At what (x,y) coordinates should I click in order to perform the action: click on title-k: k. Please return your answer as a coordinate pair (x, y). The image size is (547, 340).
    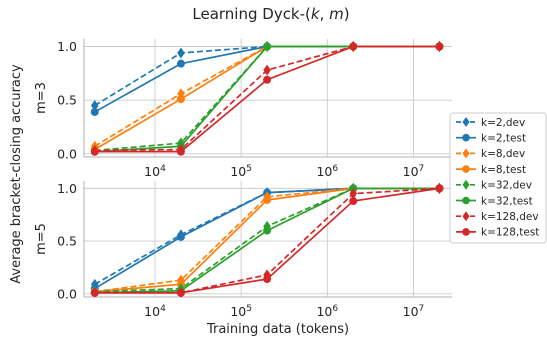
    Looking at the image, I should click on (316, 14).